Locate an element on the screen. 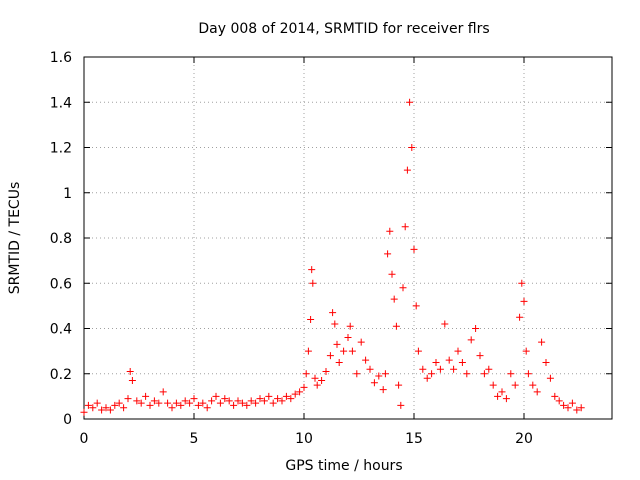  y-tick-label: 0.4 is located at coordinates (61, 330).